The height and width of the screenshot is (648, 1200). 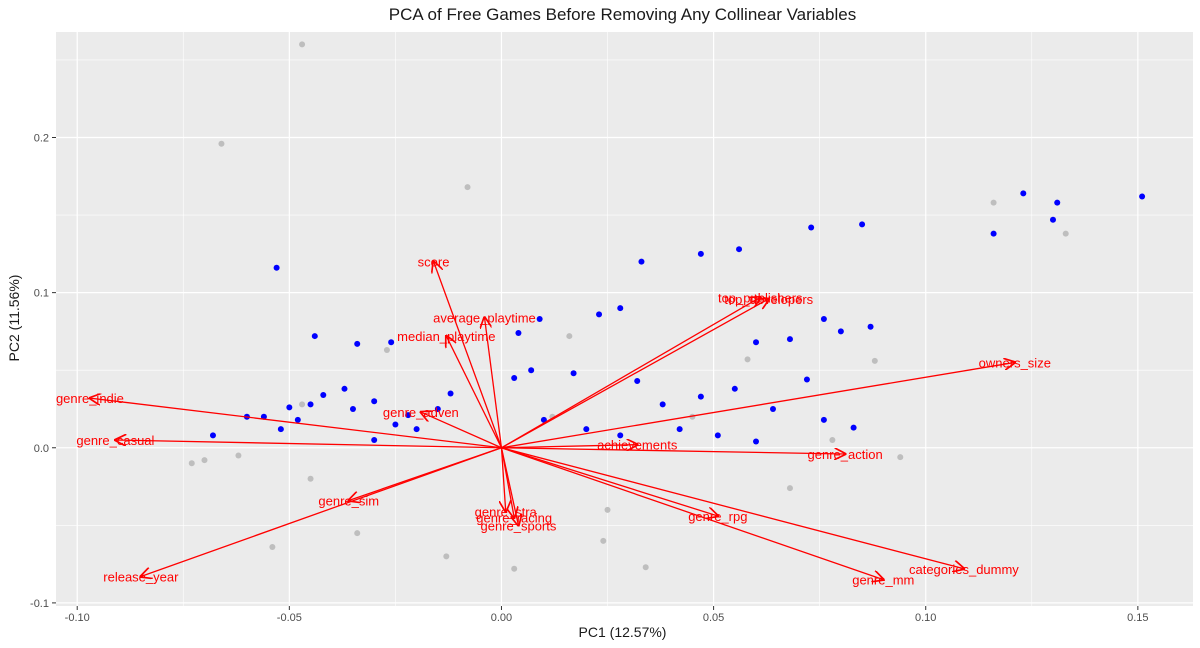 What do you see at coordinates (925, 618) in the screenshot?
I see `x-tick-label: 0.10` at bounding box center [925, 618].